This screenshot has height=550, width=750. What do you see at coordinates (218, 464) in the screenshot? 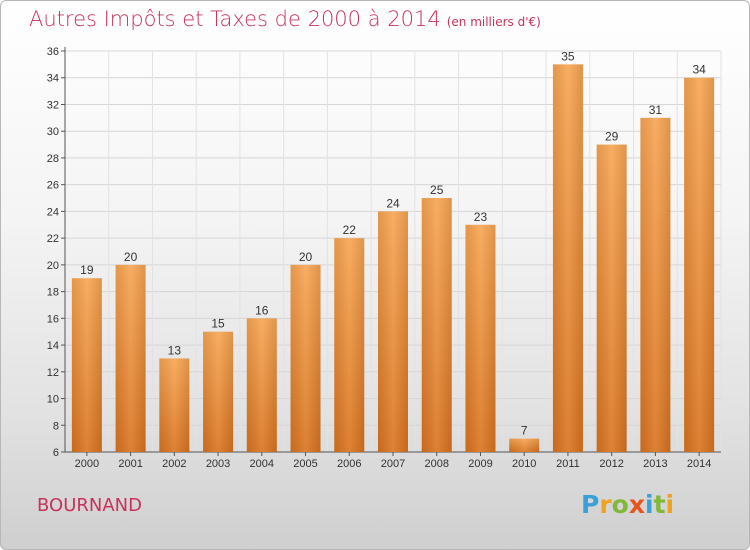
I see `x-tick-label: 2003` at bounding box center [218, 464].